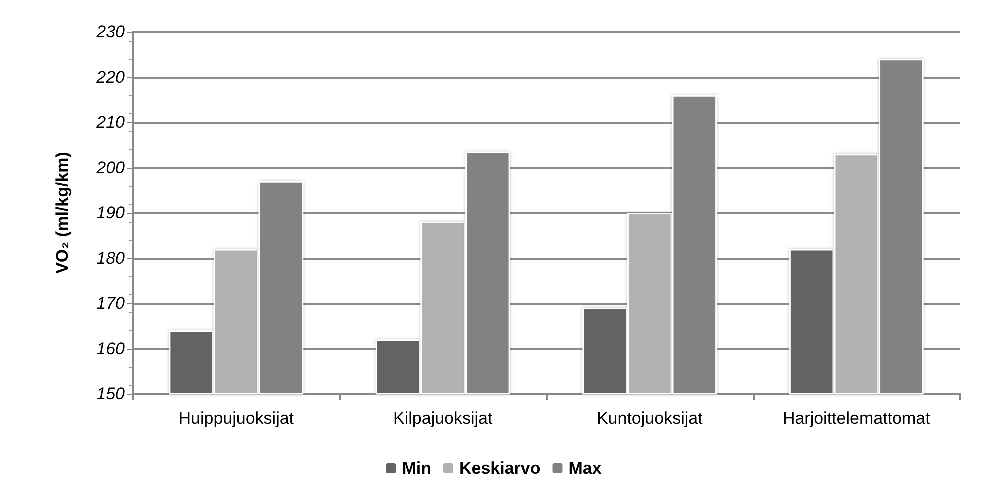 The height and width of the screenshot is (498, 986). I want to click on legend-label: Keskiarvo, so click(500, 468).